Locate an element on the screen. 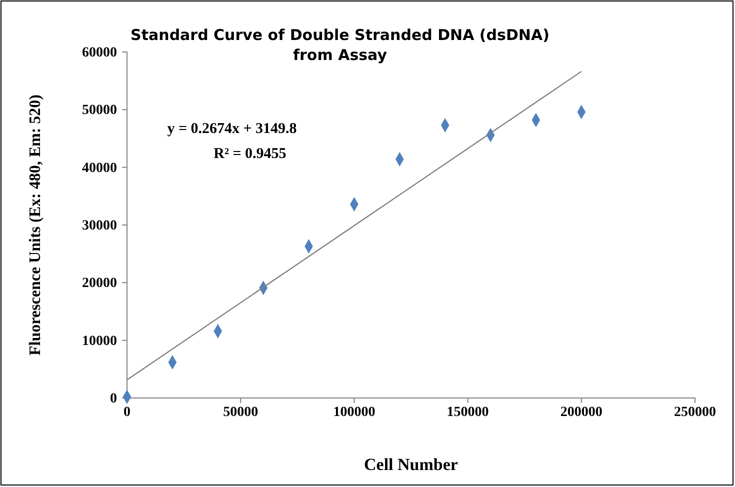  x-tick-label: 0 is located at coordinates (127, 412).